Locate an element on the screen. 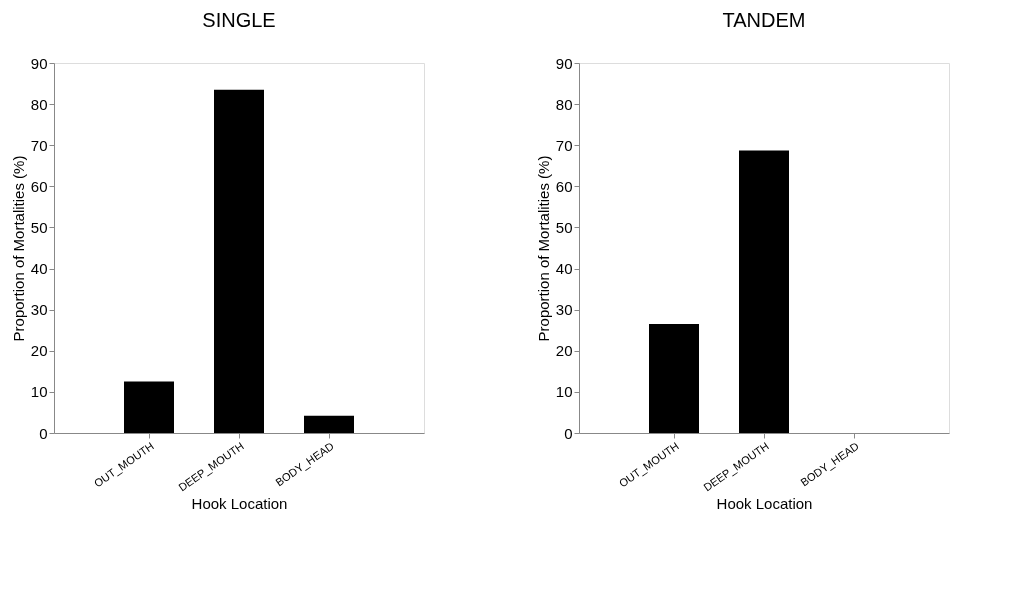 The height and width of the screenshot is (604, 1027). chart-title: TANDEM is located at coordinates (764, 20).